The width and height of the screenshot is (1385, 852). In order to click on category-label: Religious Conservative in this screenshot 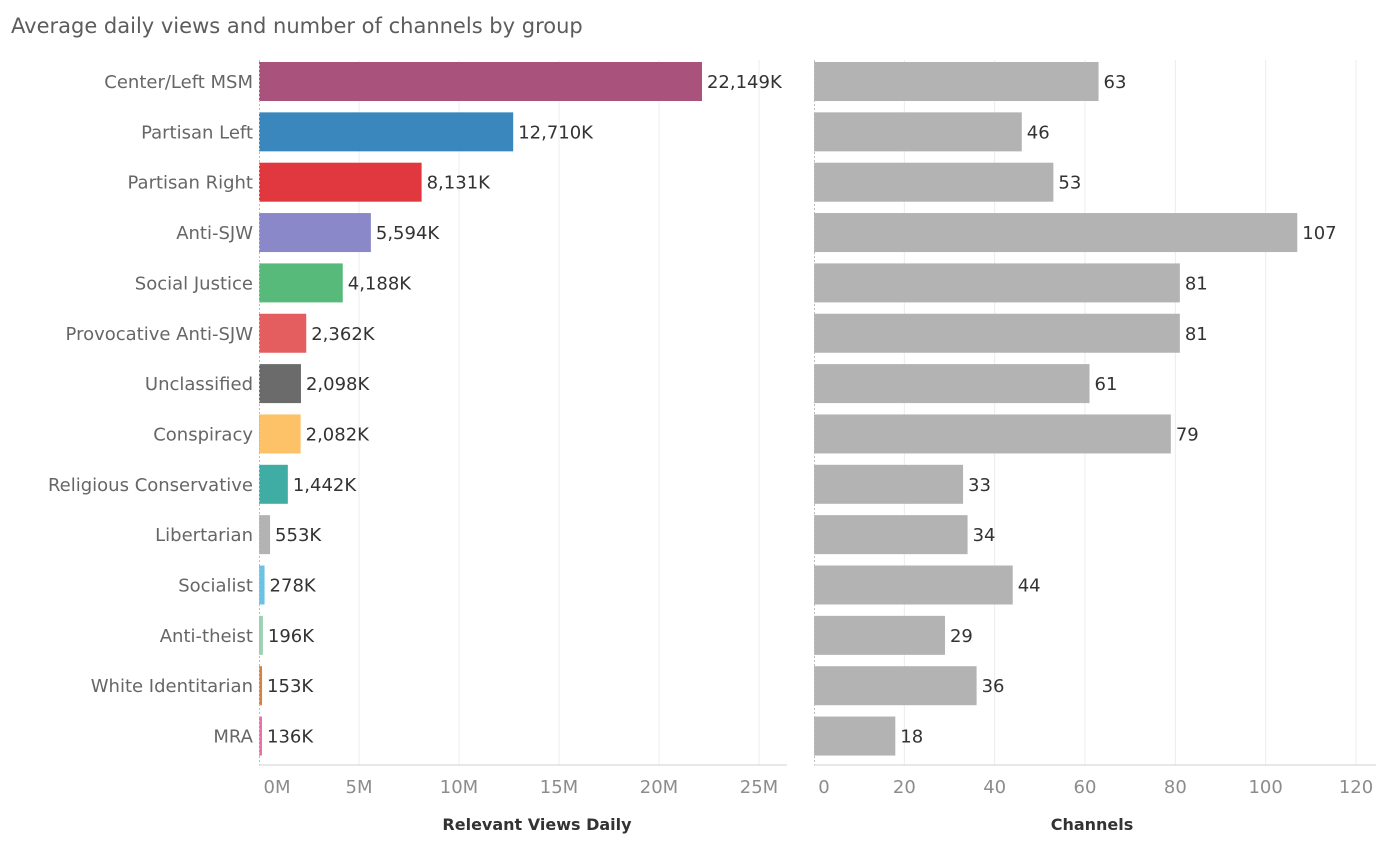, I will do `click(150, 485)`.